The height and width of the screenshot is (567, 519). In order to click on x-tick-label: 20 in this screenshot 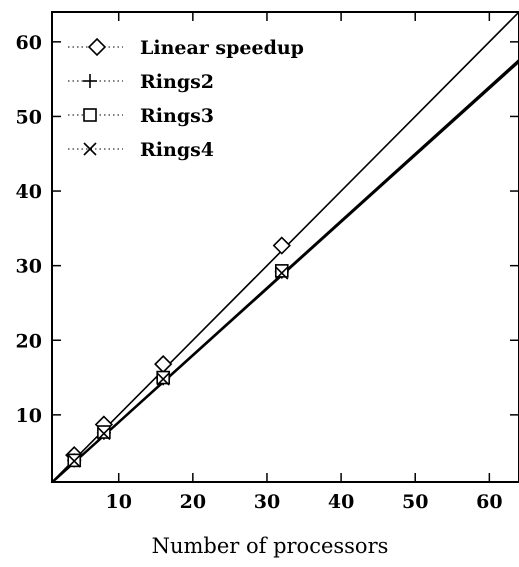, I will do `click(193, 502)`.